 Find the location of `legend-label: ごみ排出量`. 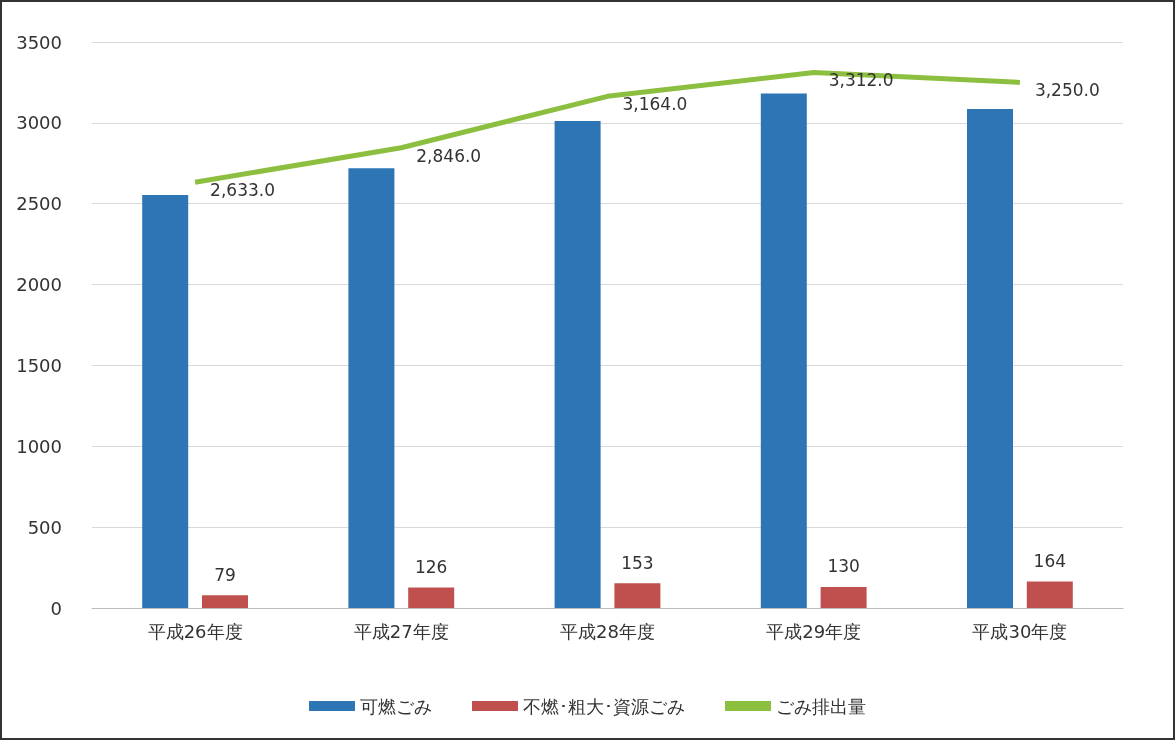

legend-label: ごみ排出量 is located at coordinates (821, 706).